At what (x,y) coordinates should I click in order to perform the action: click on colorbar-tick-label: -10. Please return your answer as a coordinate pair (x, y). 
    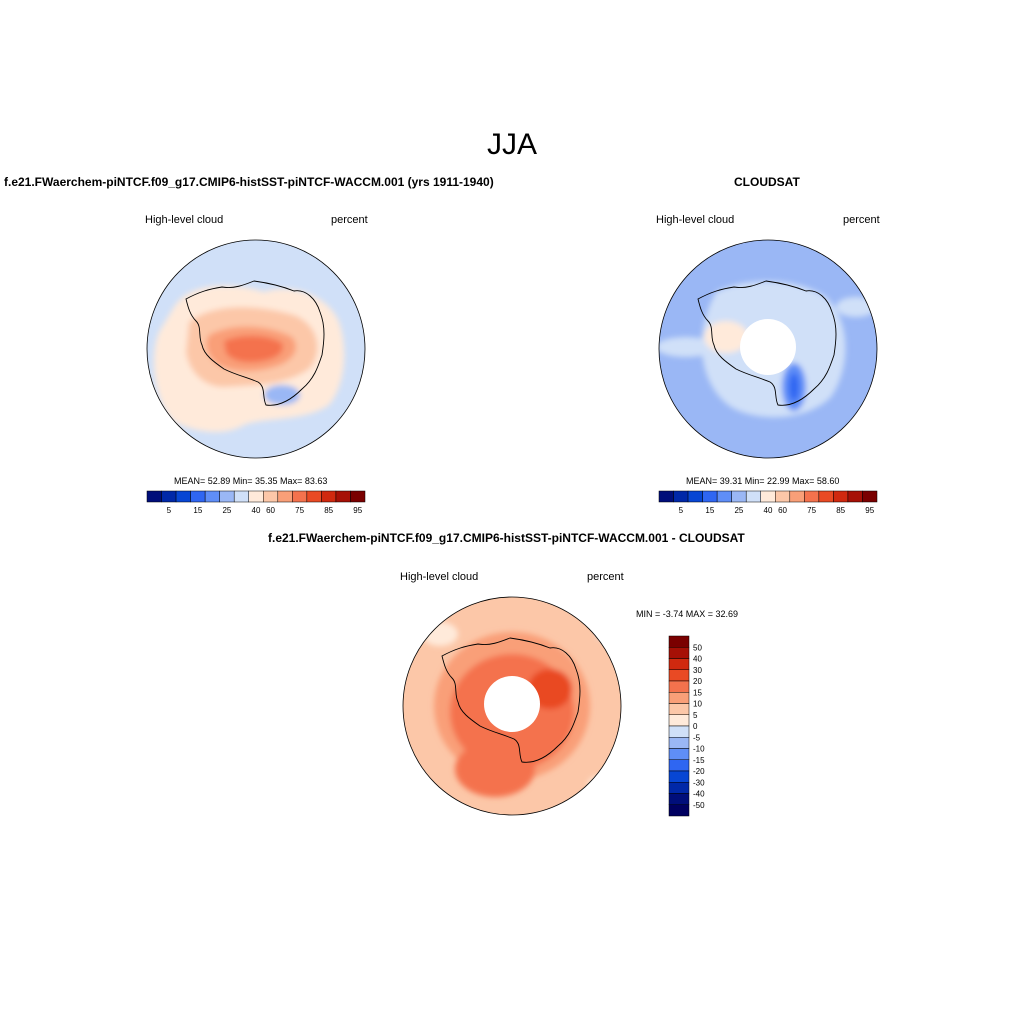
    Looking at the image, I should click on (699, 749).